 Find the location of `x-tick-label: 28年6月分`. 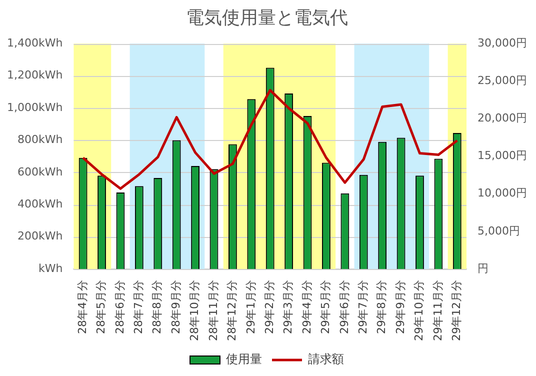

x-tick-label: 28年6月分 is located at coordinates (119, 307).